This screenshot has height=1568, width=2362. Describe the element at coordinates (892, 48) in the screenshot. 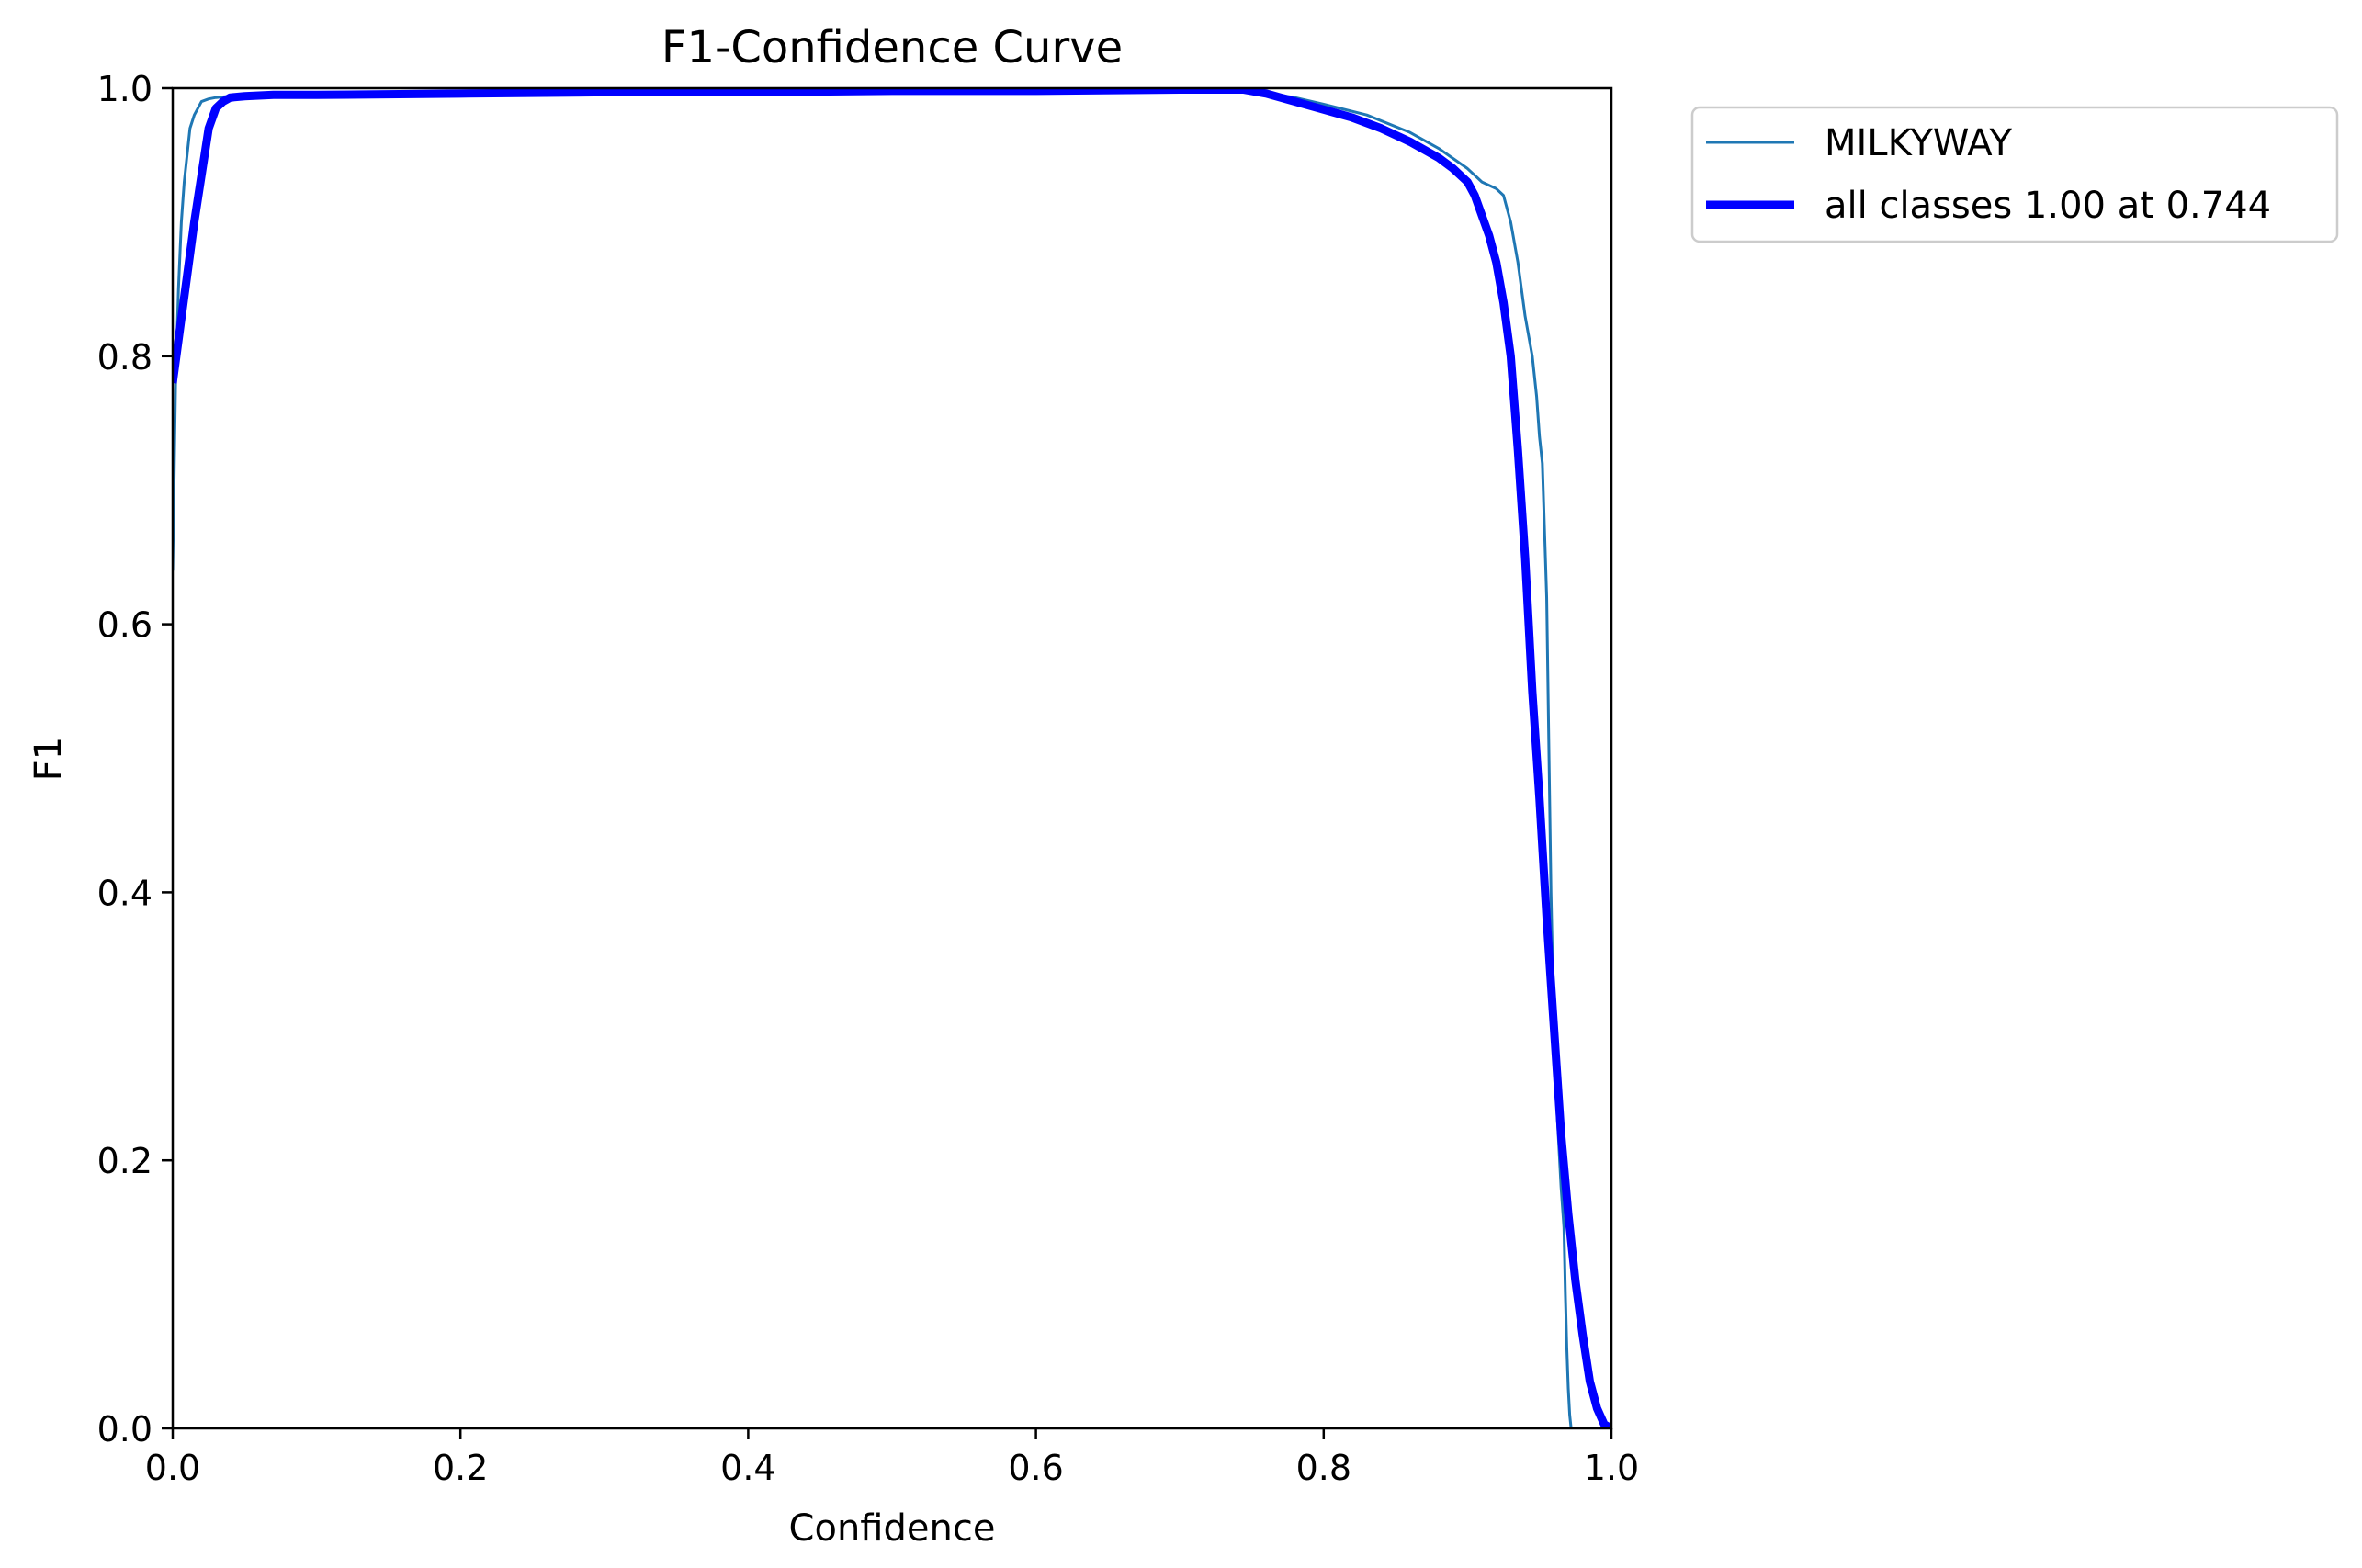

I see `chart-title: F1-Confidence Curve` at that location.